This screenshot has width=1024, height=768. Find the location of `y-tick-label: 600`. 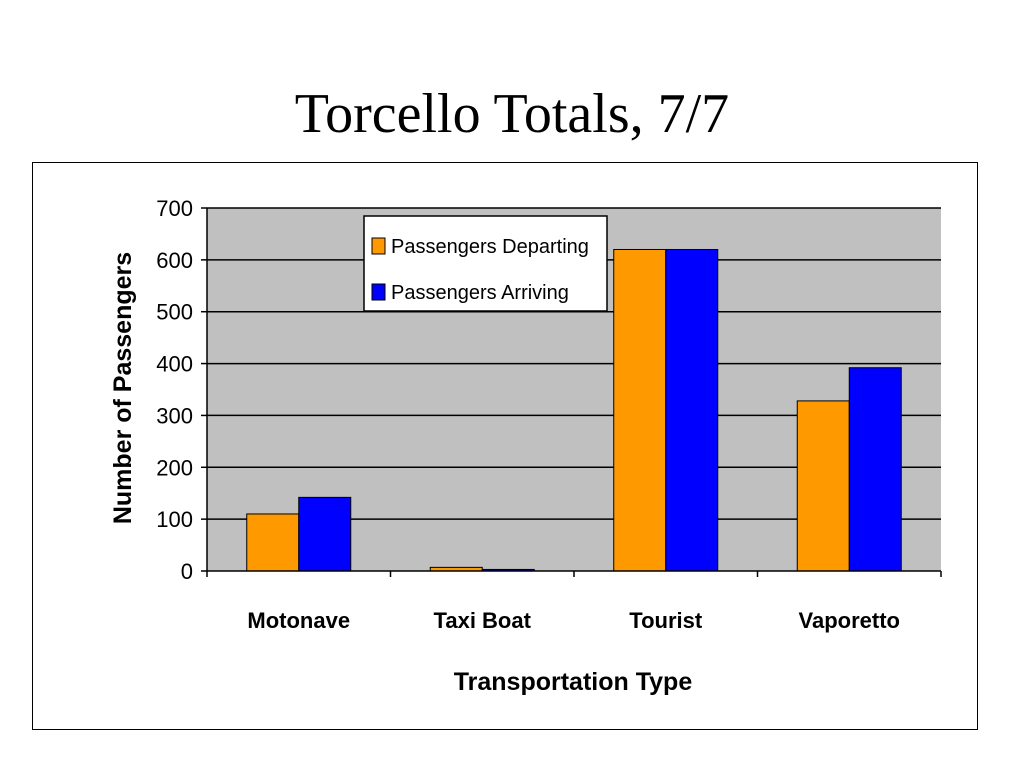

y-tick-label: 600 is located at coordinates (174, 260).